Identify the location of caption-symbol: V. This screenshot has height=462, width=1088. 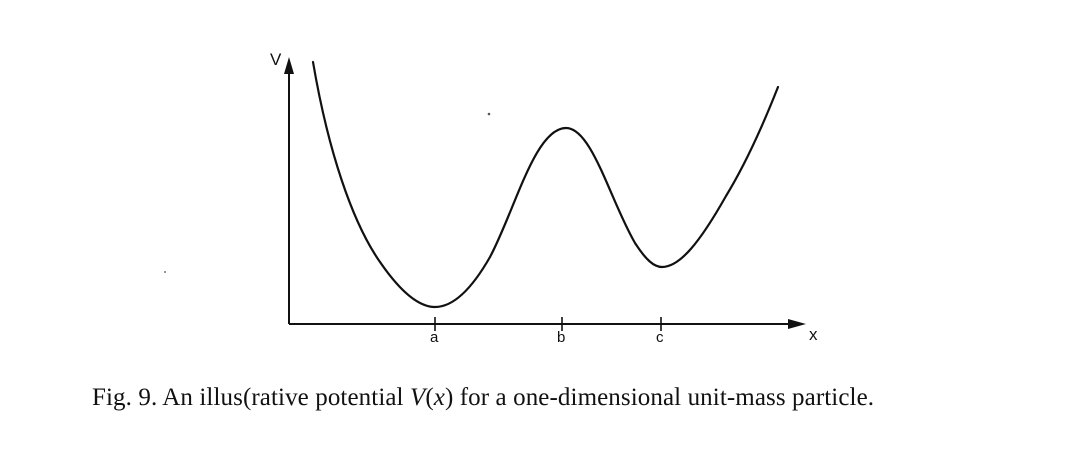
(417, 397).